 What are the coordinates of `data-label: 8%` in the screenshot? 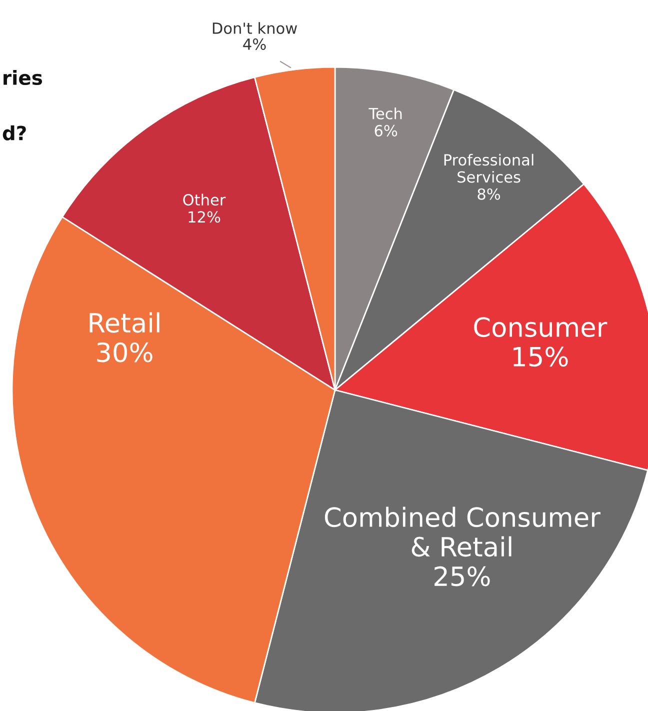 It's located at (489, 194).